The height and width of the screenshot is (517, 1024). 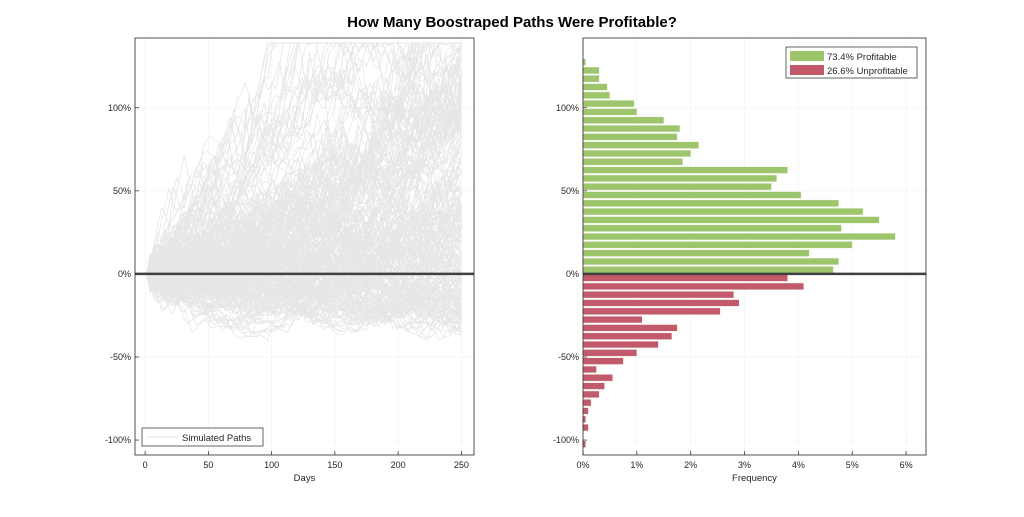 I want to click on x-tick-label: 200, so click(x=398, y=465).